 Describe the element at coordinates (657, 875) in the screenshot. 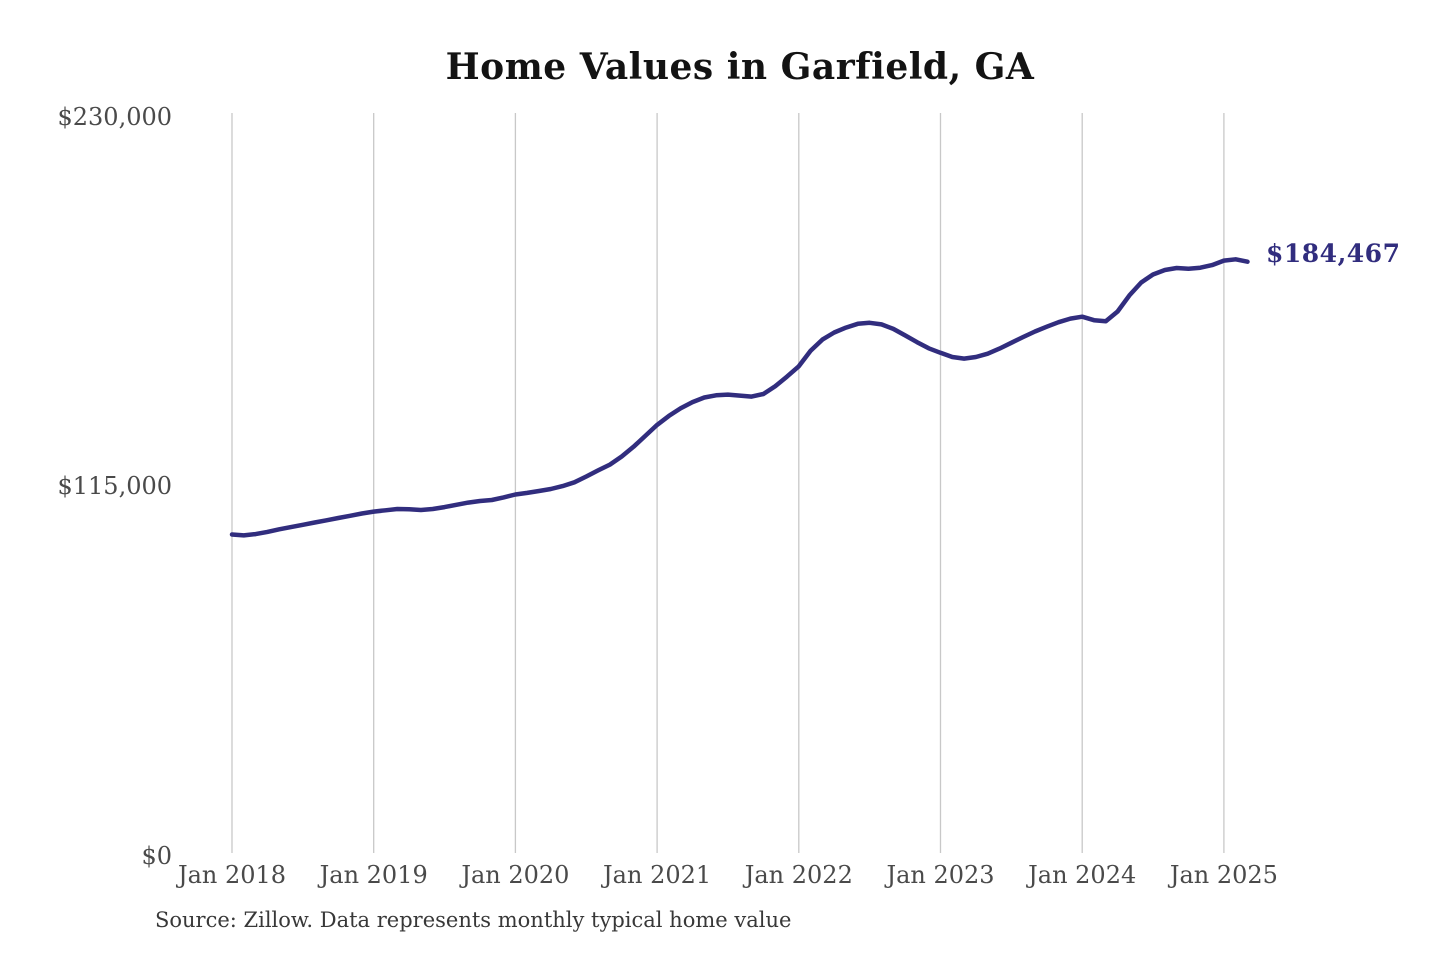

I see `x-axis-label-jan-2021: Jan 2021` at that location.